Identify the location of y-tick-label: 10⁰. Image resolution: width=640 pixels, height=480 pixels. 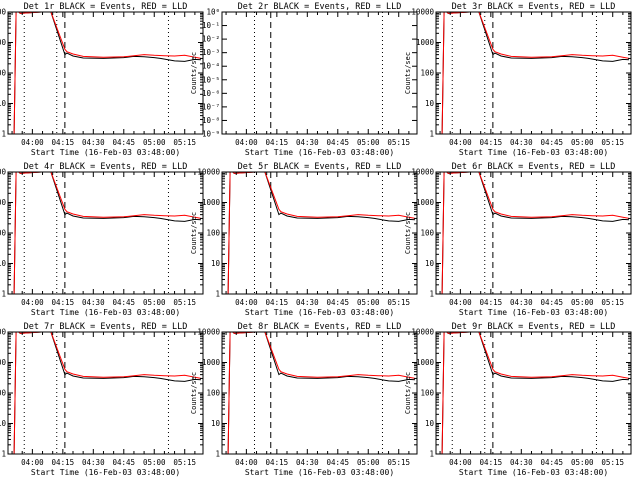
(213, 12).